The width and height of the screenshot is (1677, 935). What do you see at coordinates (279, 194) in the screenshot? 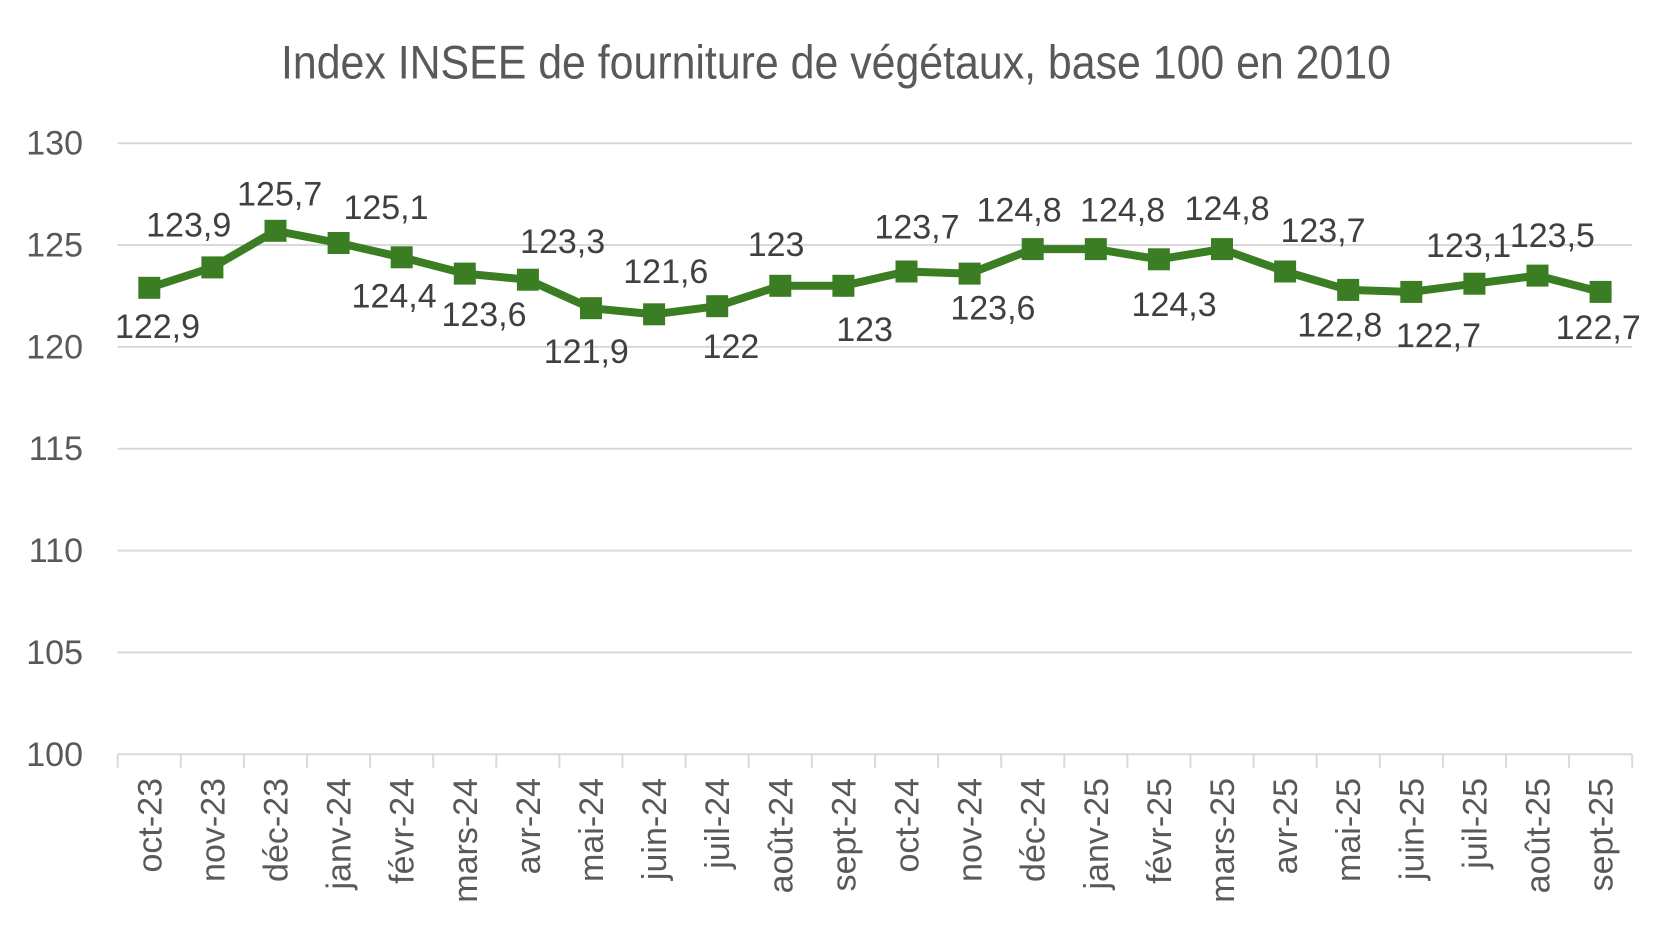
I see `svg-text: 125,7` at bounding box center [279, 194].